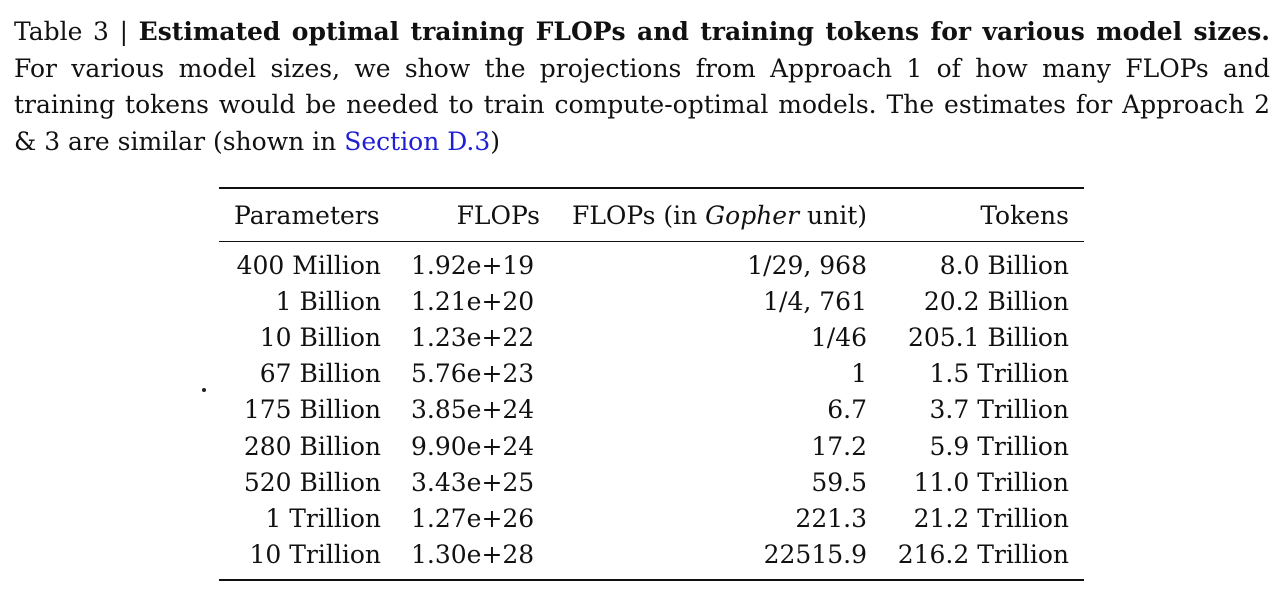 The width and height of the screenshot is (1282, 606). Describe the element at coordinates (308, 266) in the screenshot. I see `cell-parameters: 400 Million` at that location.